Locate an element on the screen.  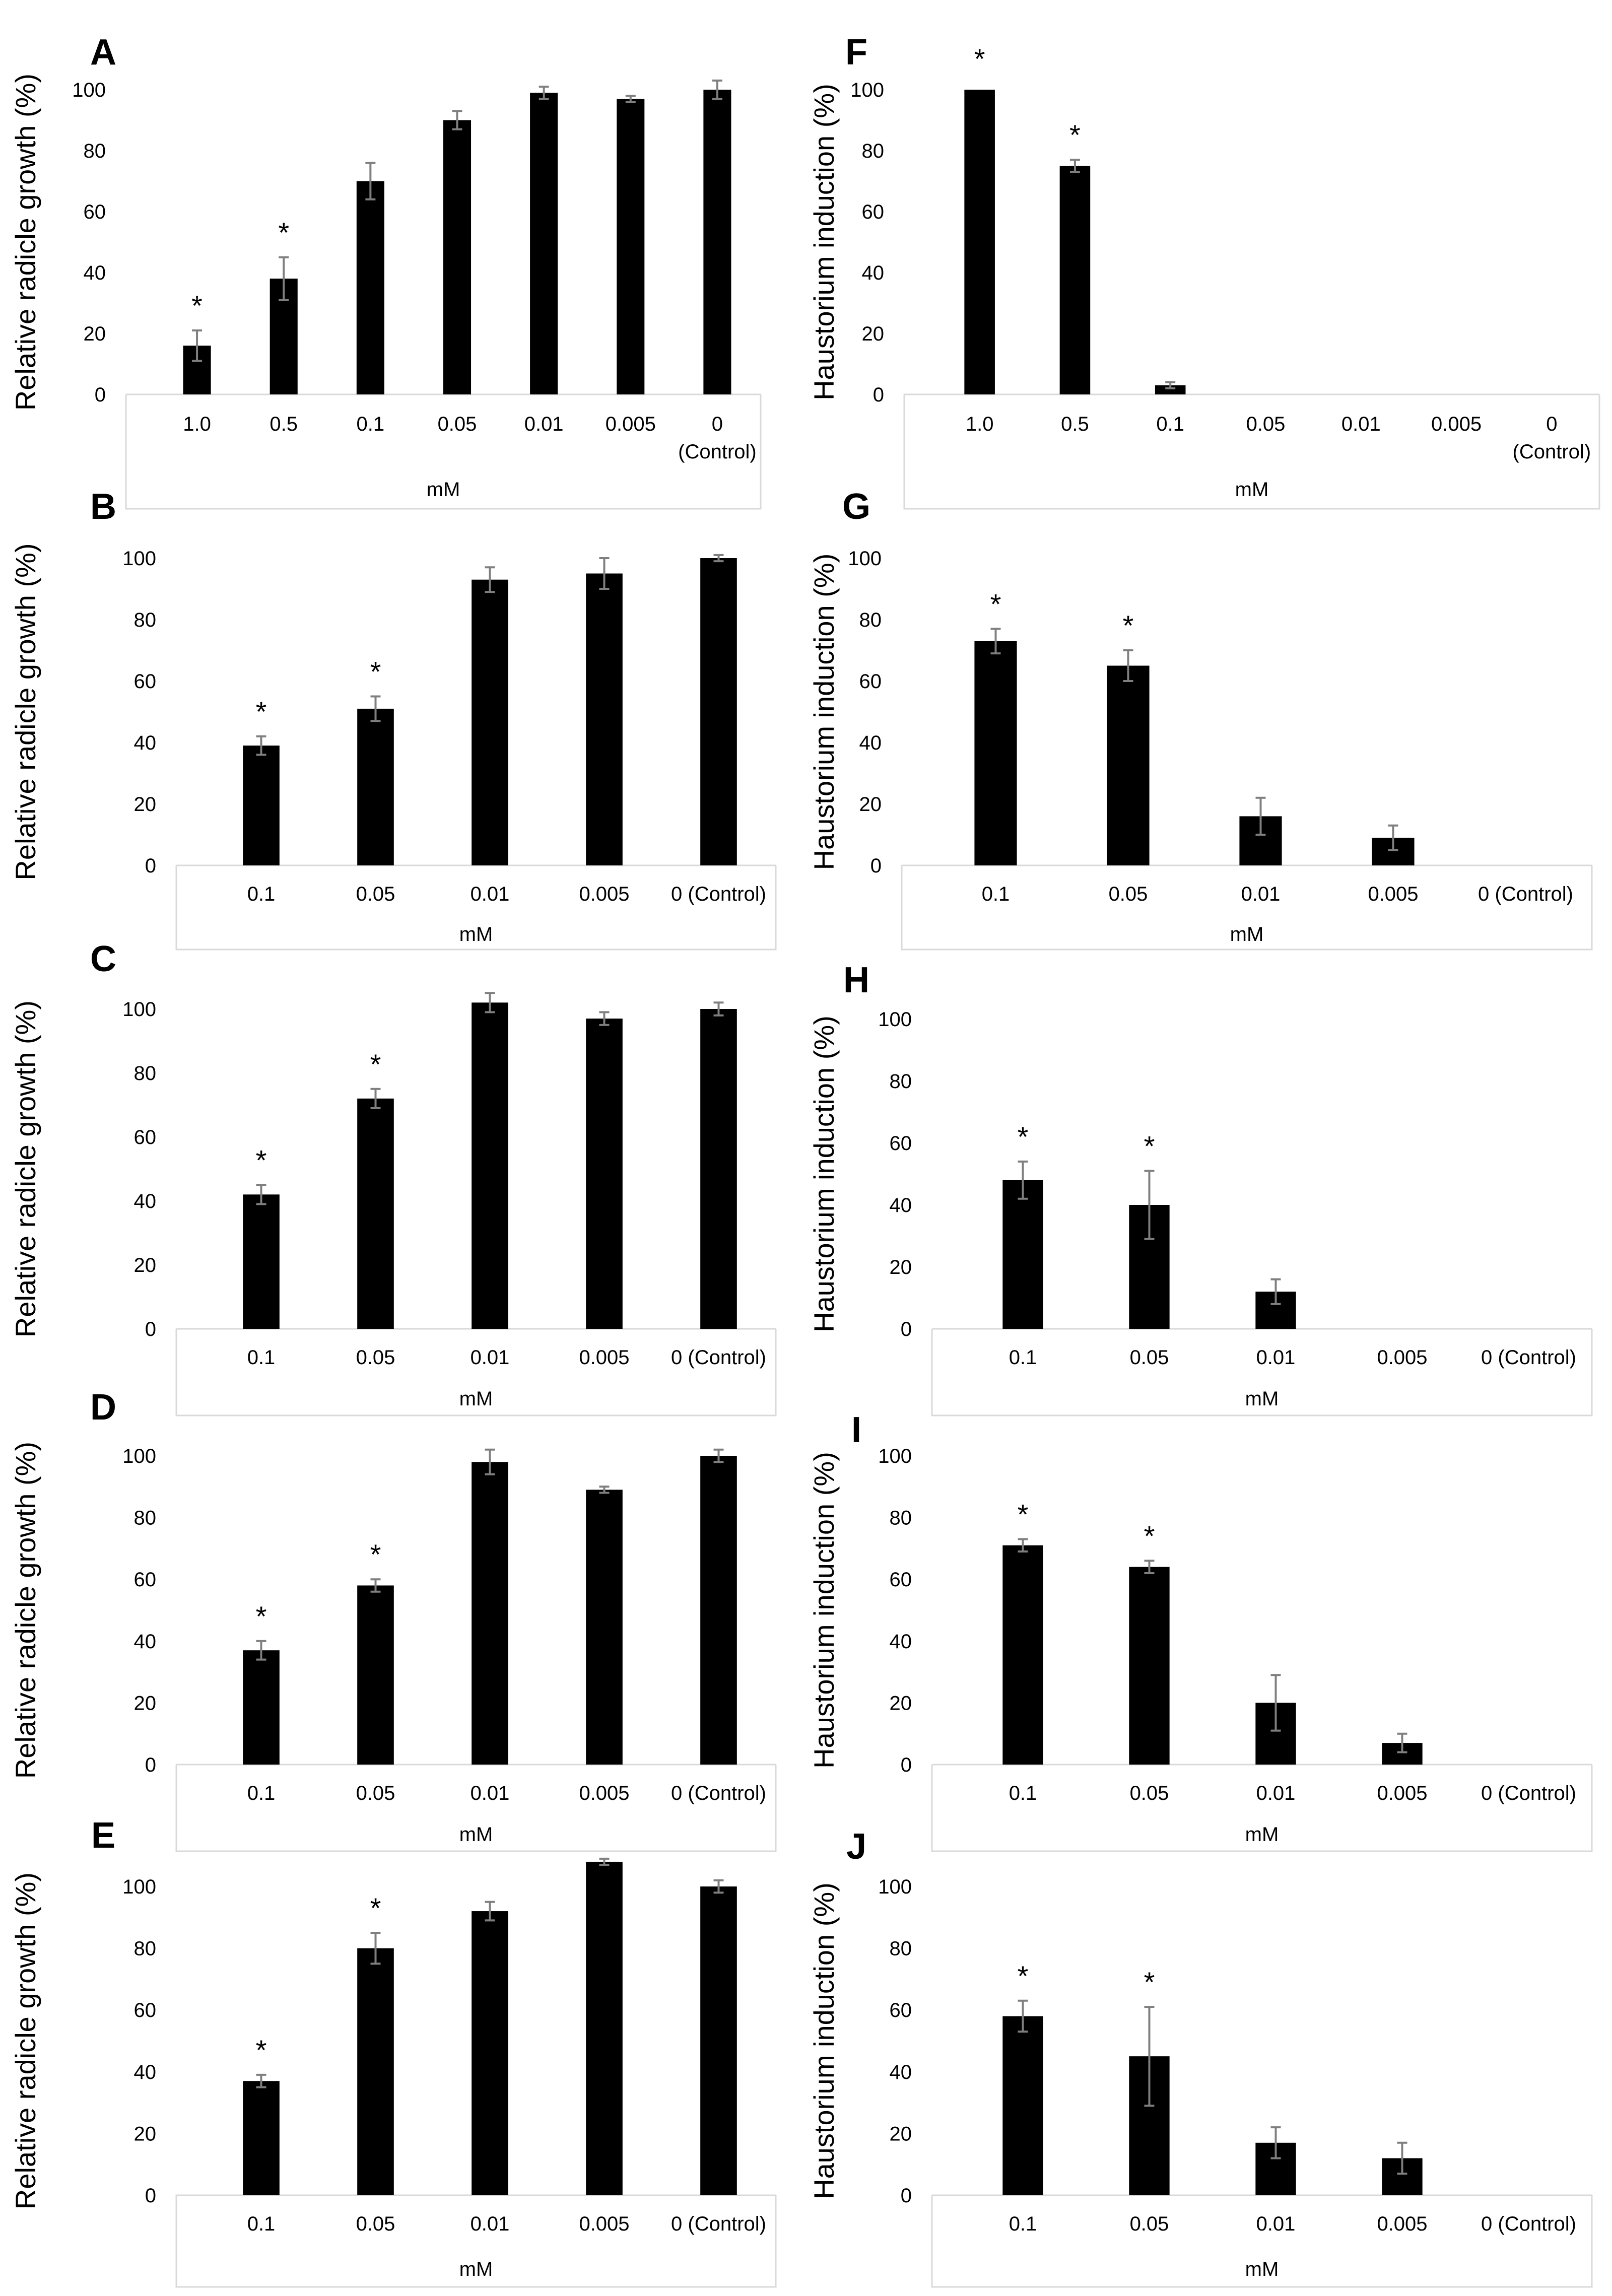
panel-letter: H is located at coordinates (856, 980).